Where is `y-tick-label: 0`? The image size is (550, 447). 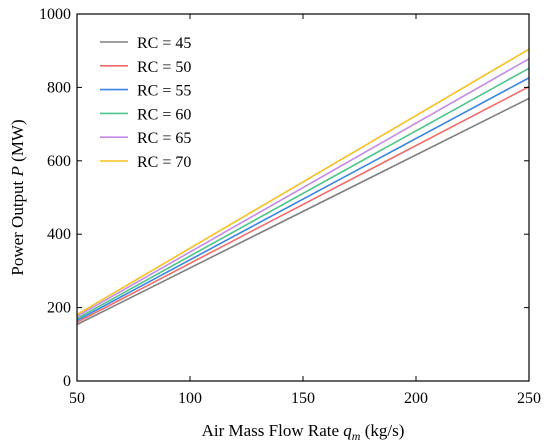
y-tick-label: 0 is located at coordinates (67, 381).